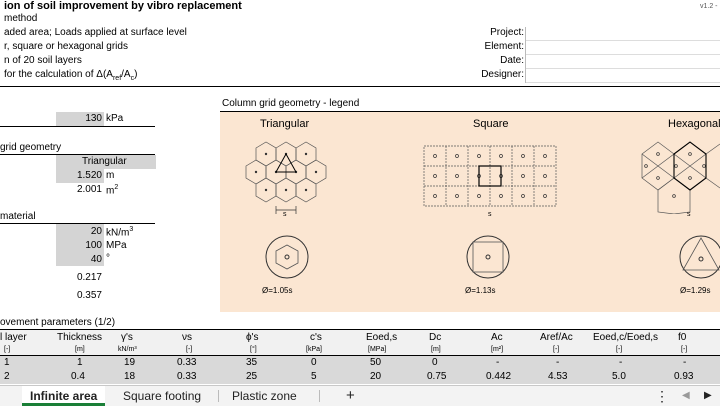  I want to click on unit-aref: [-], so click(556, 349).